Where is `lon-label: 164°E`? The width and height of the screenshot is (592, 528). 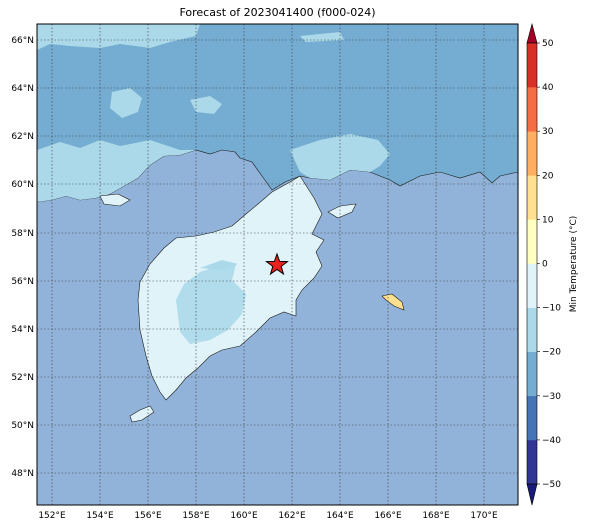
lon-label: 164°E is located at coordinates (340, 516).